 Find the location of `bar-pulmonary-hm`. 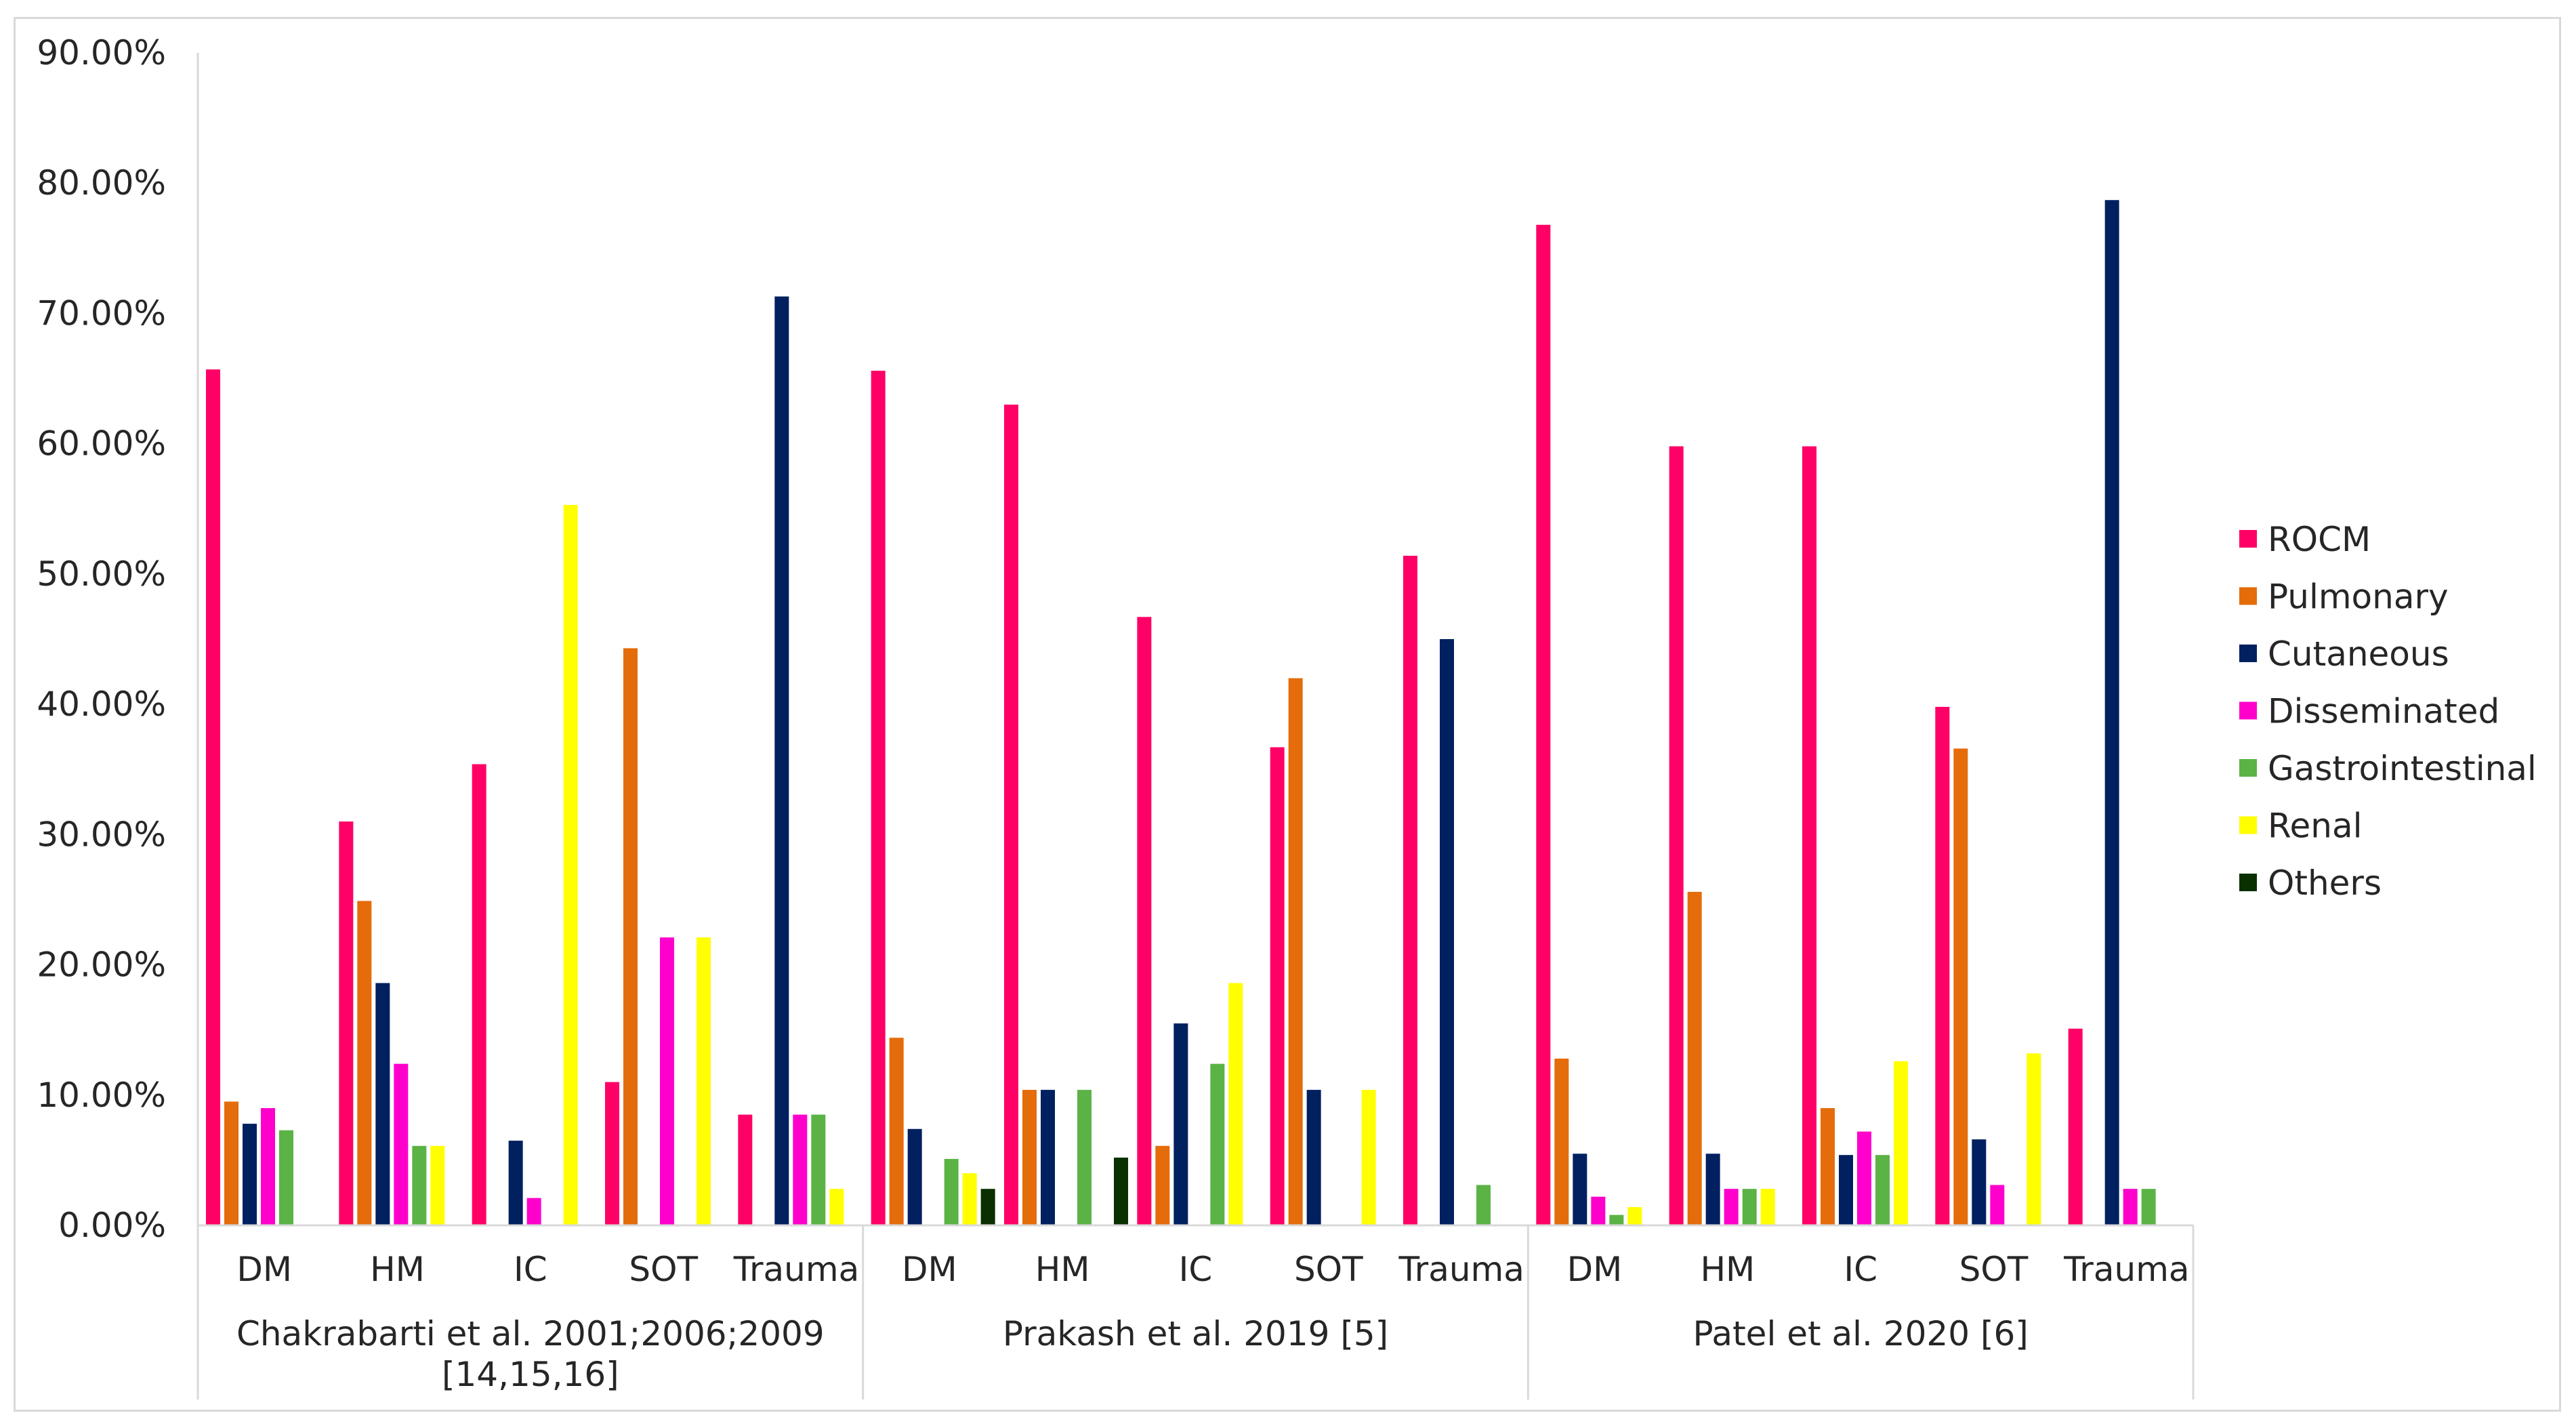

bar-pulmonary-hm is located at coordinates (364, 1063).